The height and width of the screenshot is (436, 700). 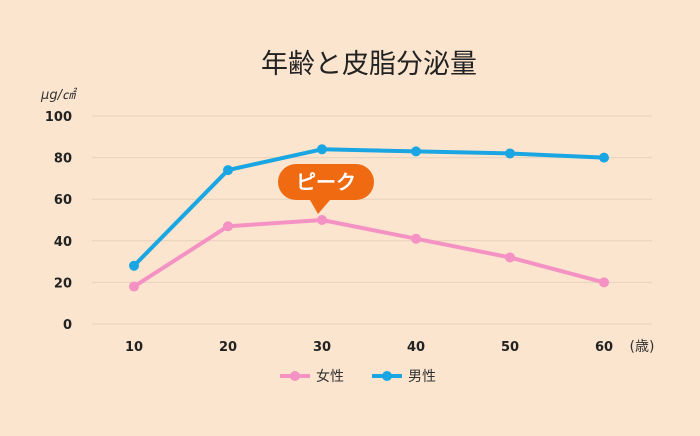 What do you see at coordinates (369, 64) in the screenshot?
I see `chart-title: 年齢と皮脂分泌量` at bounding box center [369, 64].